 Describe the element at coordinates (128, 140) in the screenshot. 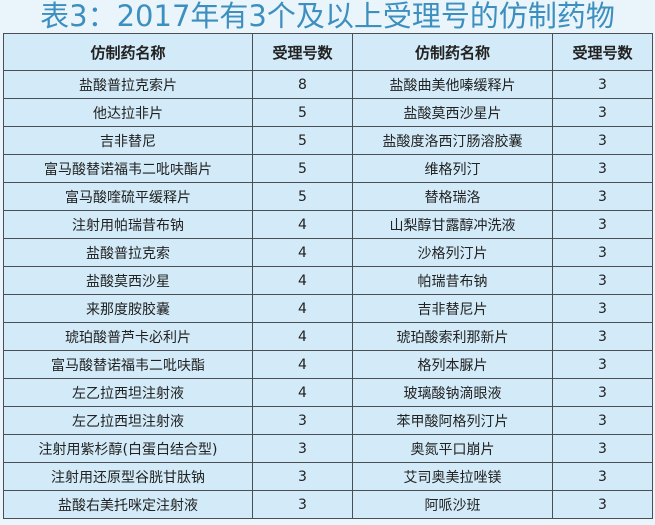

I see `drug-name-cell: 吉非替尼` at that location.